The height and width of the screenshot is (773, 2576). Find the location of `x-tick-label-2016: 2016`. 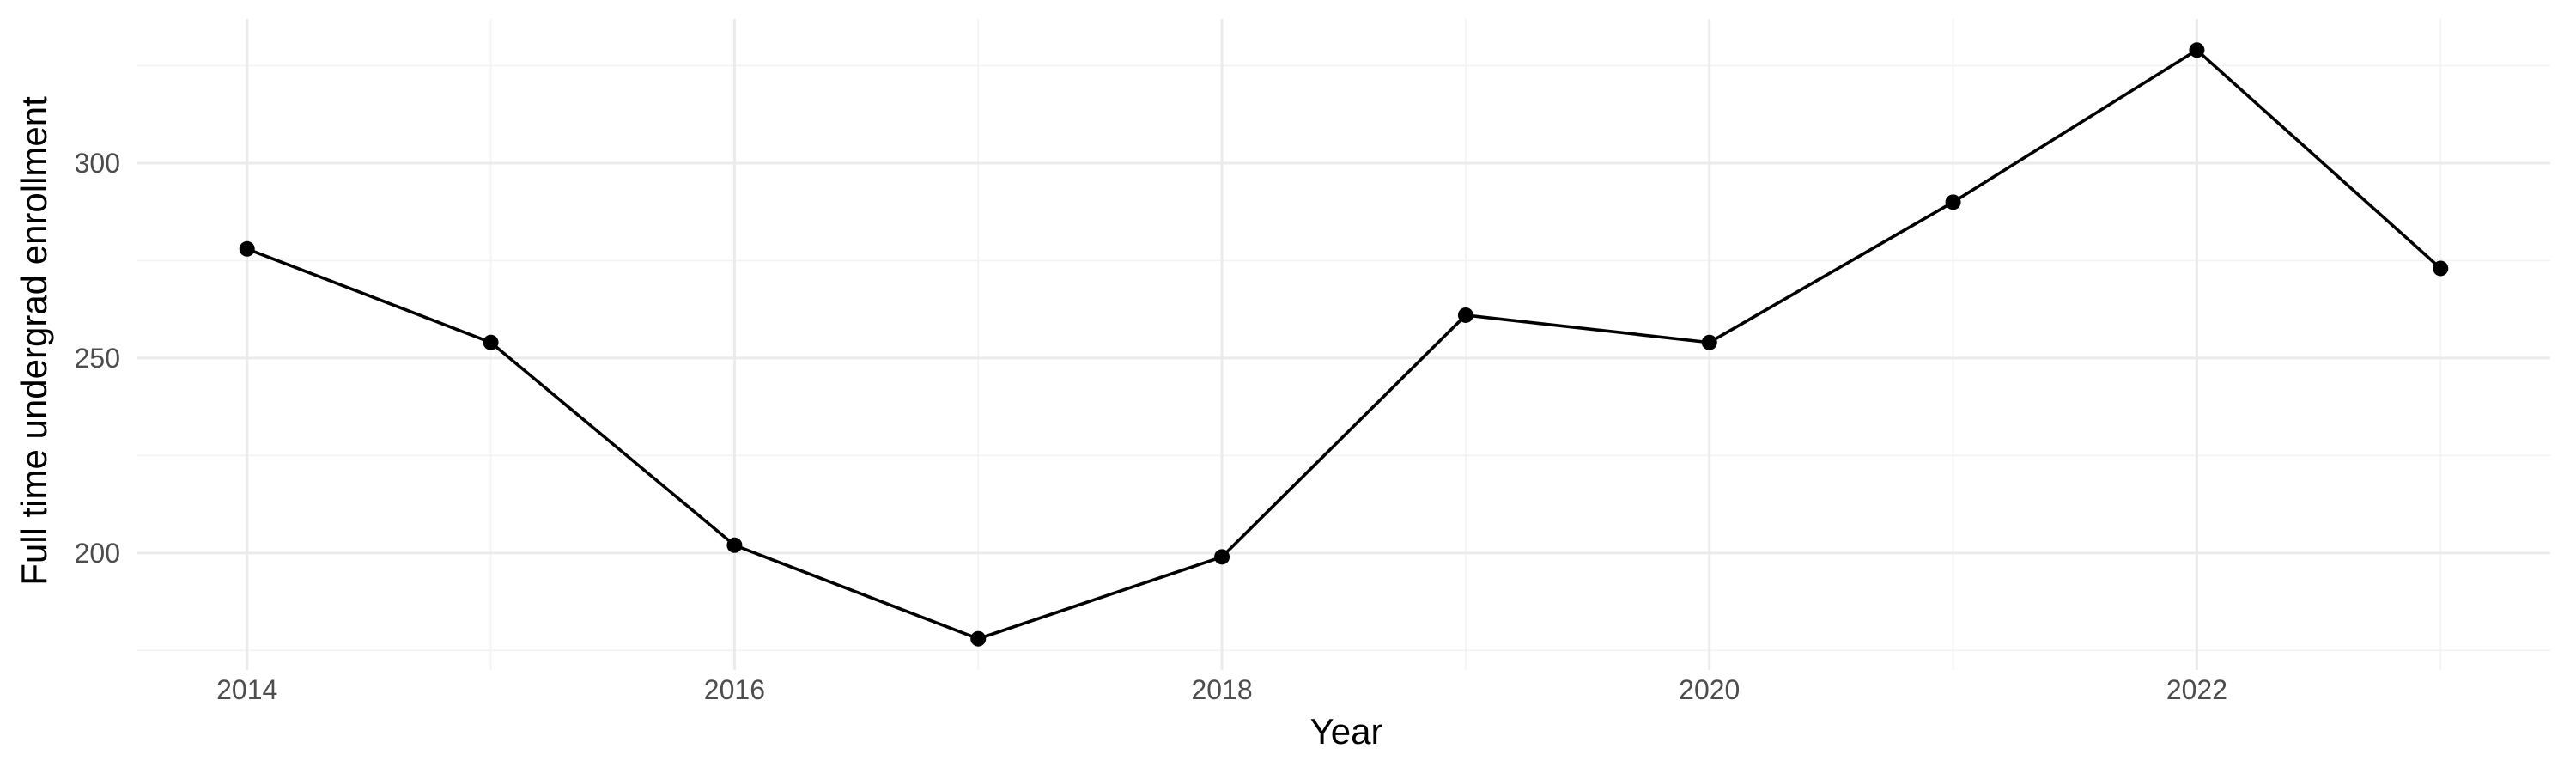

x-tick-label-2016: 2016 is located at coordinates (735, 689).